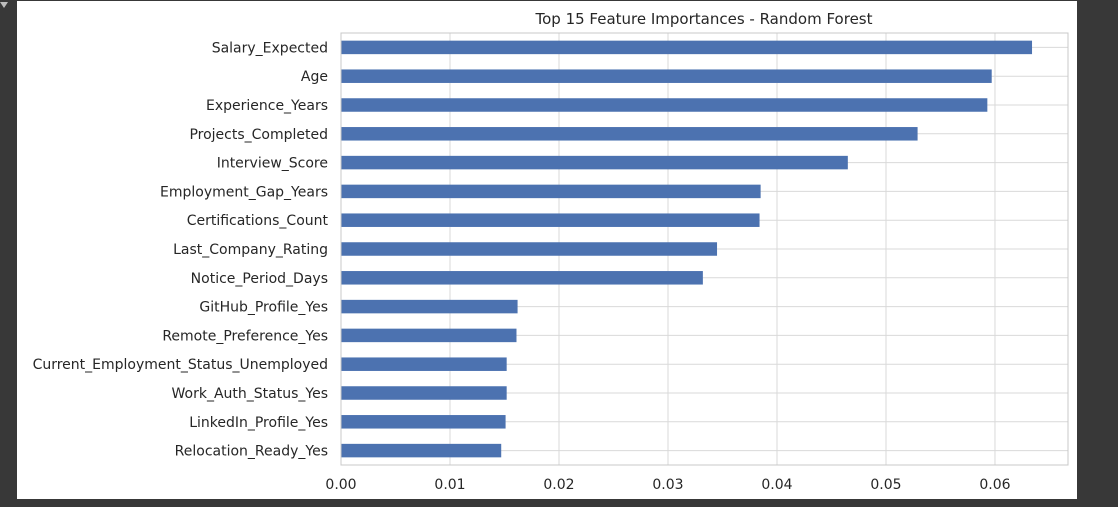 This screenshot has width=1118, height=507. Describe the element at coordinates (314, 77) in the screenshot. I see `y-tick-label: Age` at that location.